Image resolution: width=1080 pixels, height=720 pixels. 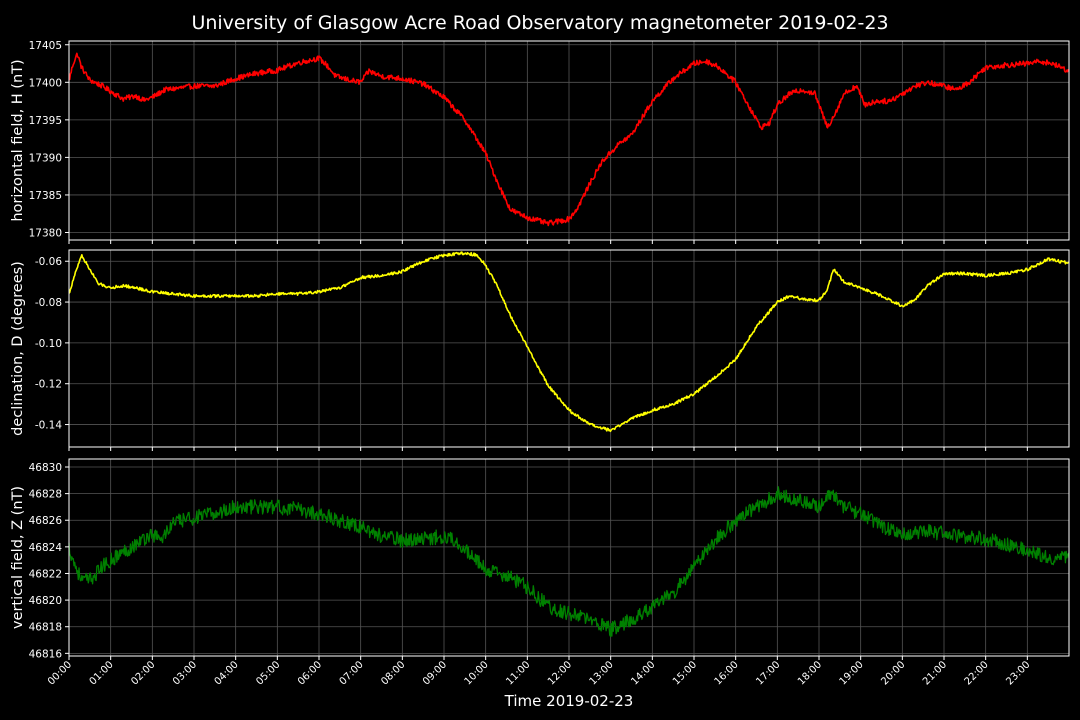 What do you see at coordinates (48, 426) in the screenshot?
I see `y-tick-label: -0.14` at bounding box center [48, 426].